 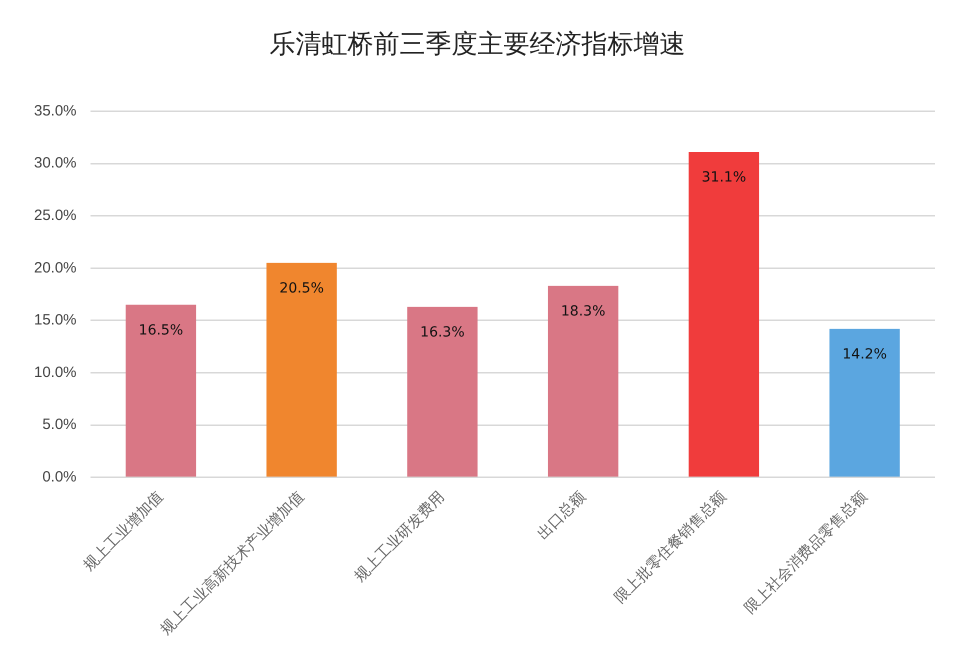 I want to click on y-tick-label: 35.0%, so click(x=55, y=111).